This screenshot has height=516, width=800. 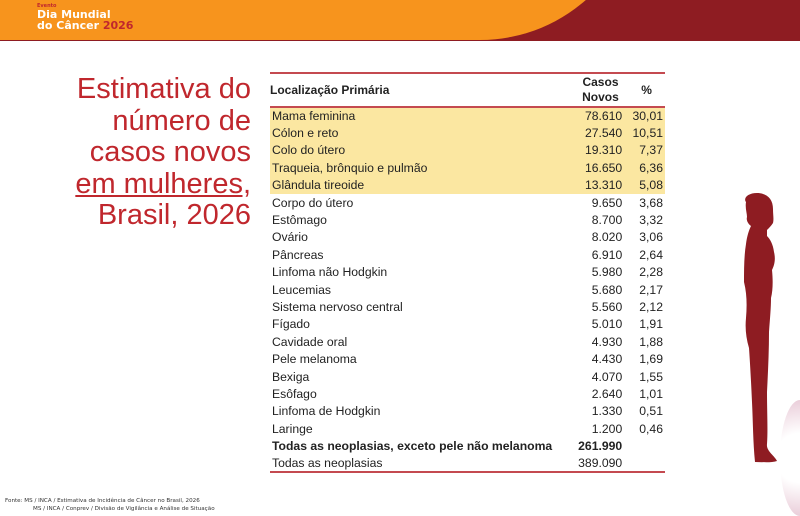 What do you see at coordinates (291, 324) in the screenshot?
I see `cell-location: Fígado` at bounding box center [291, 324].